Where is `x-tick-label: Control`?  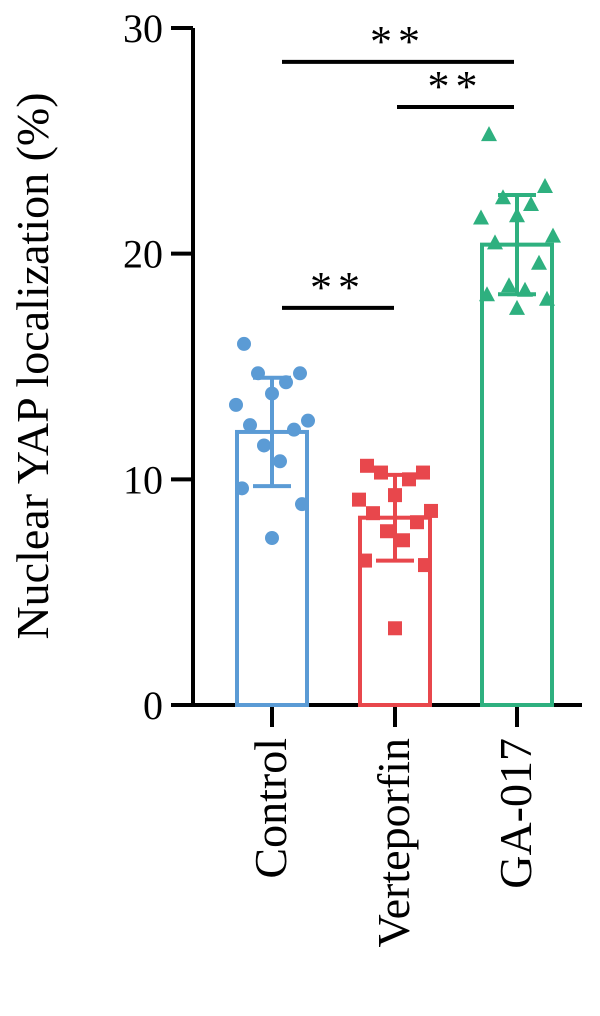 x-tick-label: Control is located at coordinates (270, 808).